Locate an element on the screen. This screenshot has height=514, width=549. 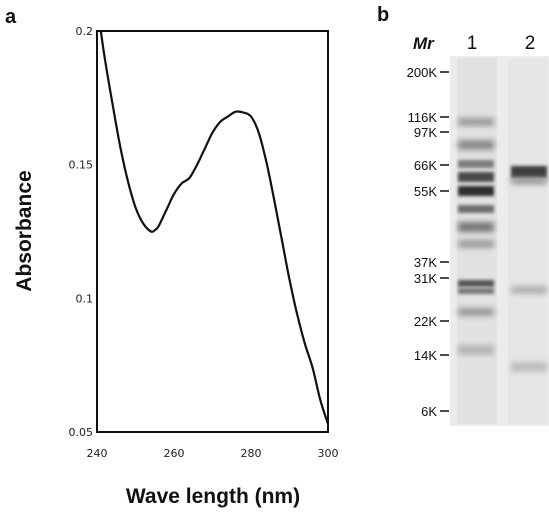
mr-label: Mr is located at coordinates (424, 43).